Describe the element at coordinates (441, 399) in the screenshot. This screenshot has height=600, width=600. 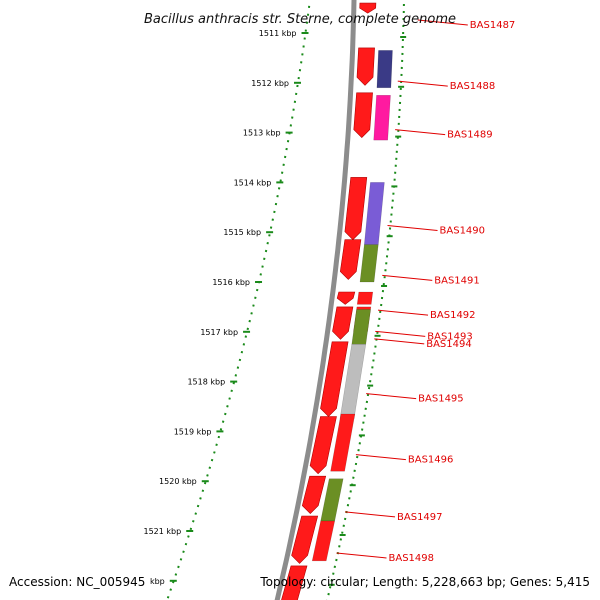
I see `gene-label: BAS1495` at that location.